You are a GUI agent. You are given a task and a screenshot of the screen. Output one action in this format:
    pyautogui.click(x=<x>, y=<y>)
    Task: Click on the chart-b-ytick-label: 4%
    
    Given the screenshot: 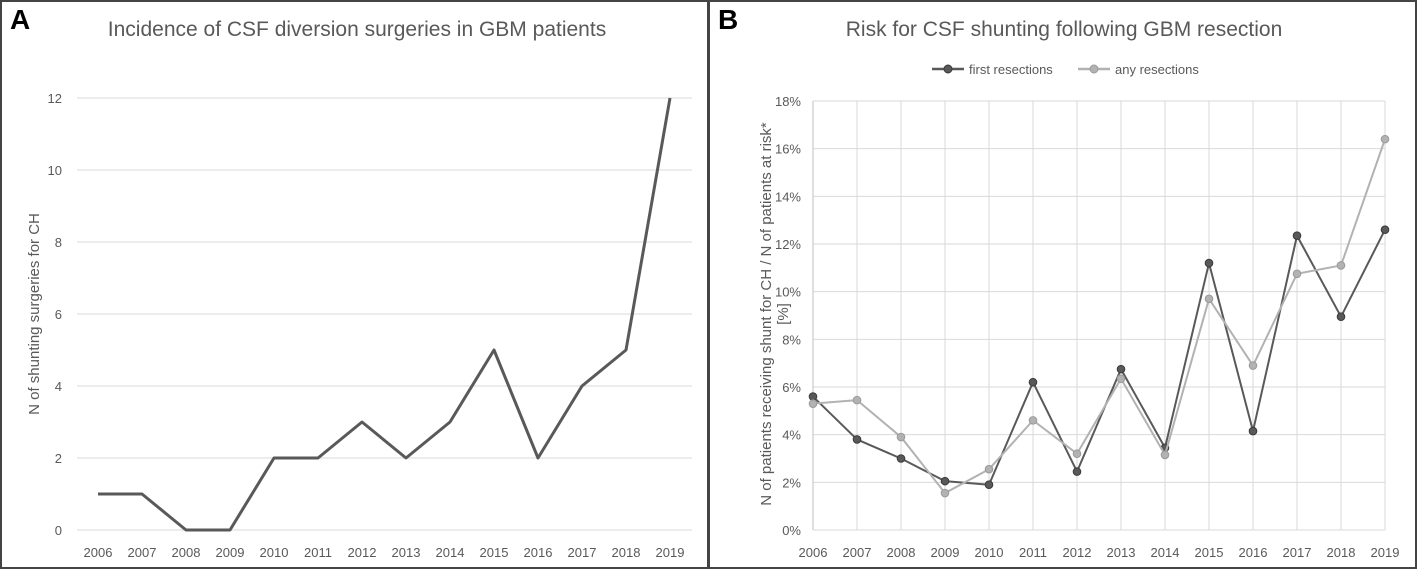 What is the action you would take?
    pyautogui.click(x=791, y=435)
    